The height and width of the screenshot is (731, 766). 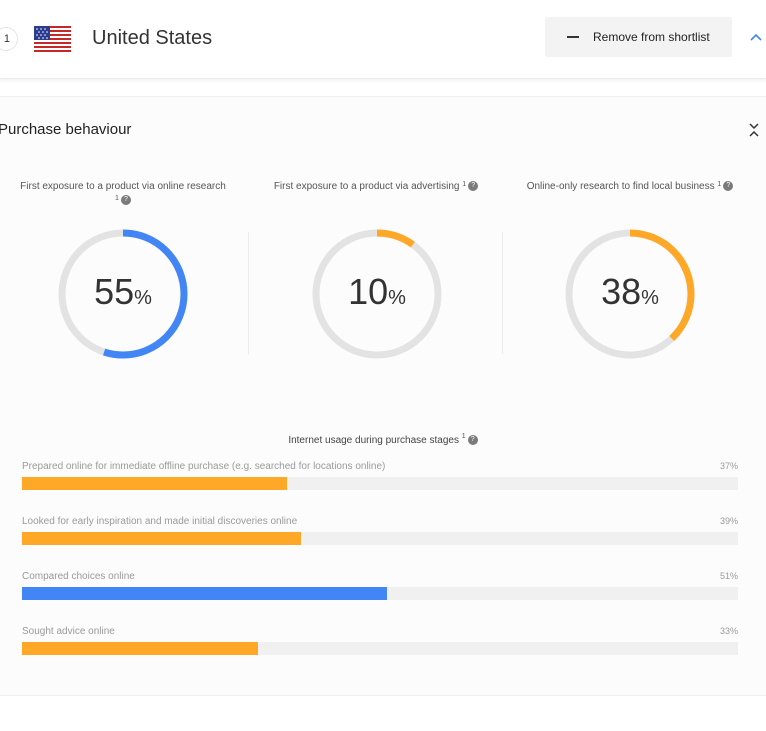 What do you see at coordinates (66, 129) in the screenshot?
I see `section-title: Purchase behaviour` at bounding box center [66, 129].